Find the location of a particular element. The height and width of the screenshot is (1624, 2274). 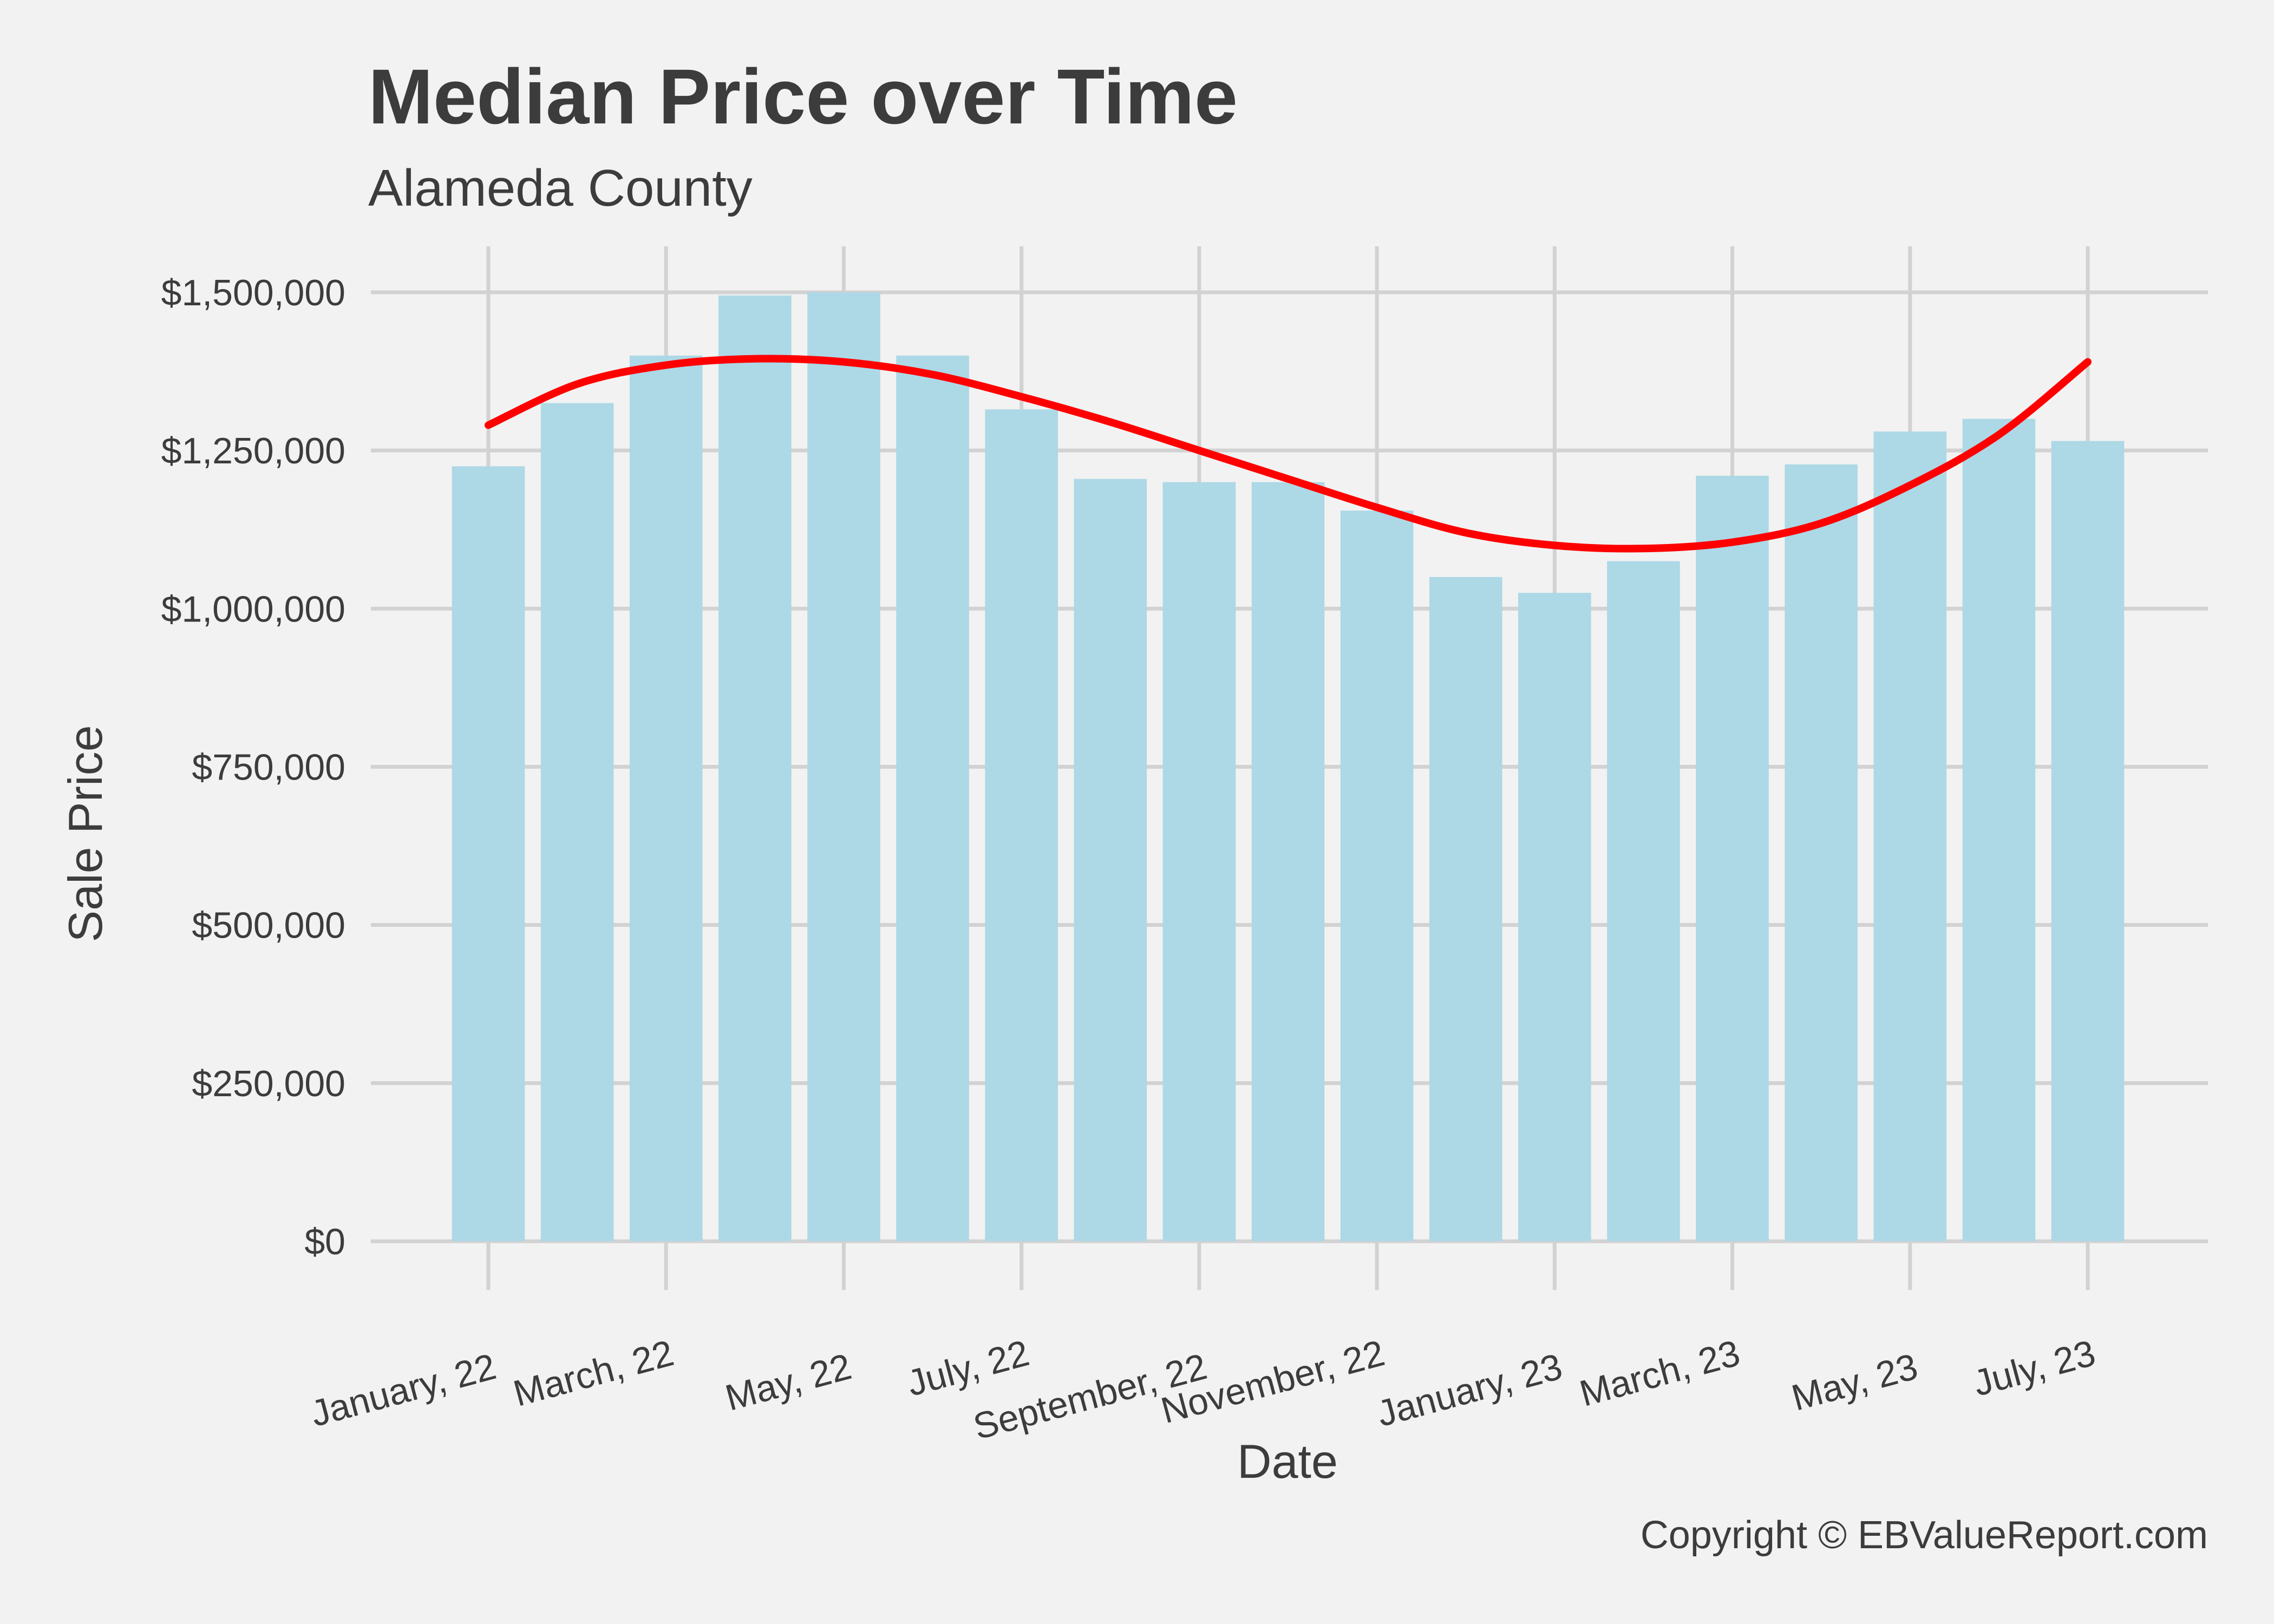

y-tick-label: $0 is located at coordinates (325, 1242).